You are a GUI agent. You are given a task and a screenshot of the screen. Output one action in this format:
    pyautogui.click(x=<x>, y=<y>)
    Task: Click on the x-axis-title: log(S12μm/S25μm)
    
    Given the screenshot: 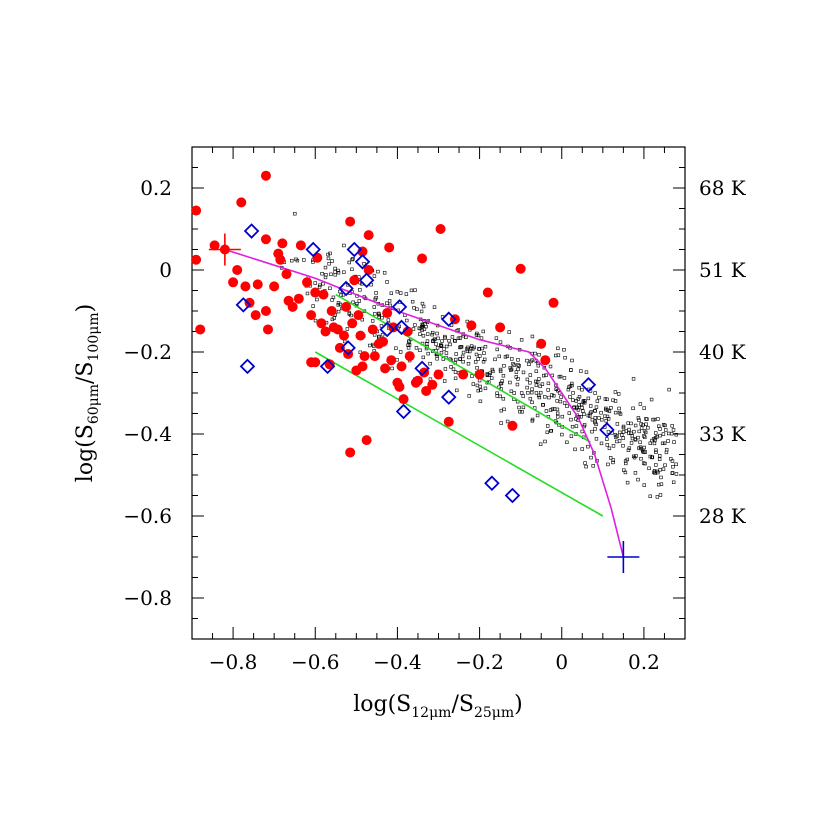 What is the action you would take?
    pyautogui.click(x=438, y=706)
    